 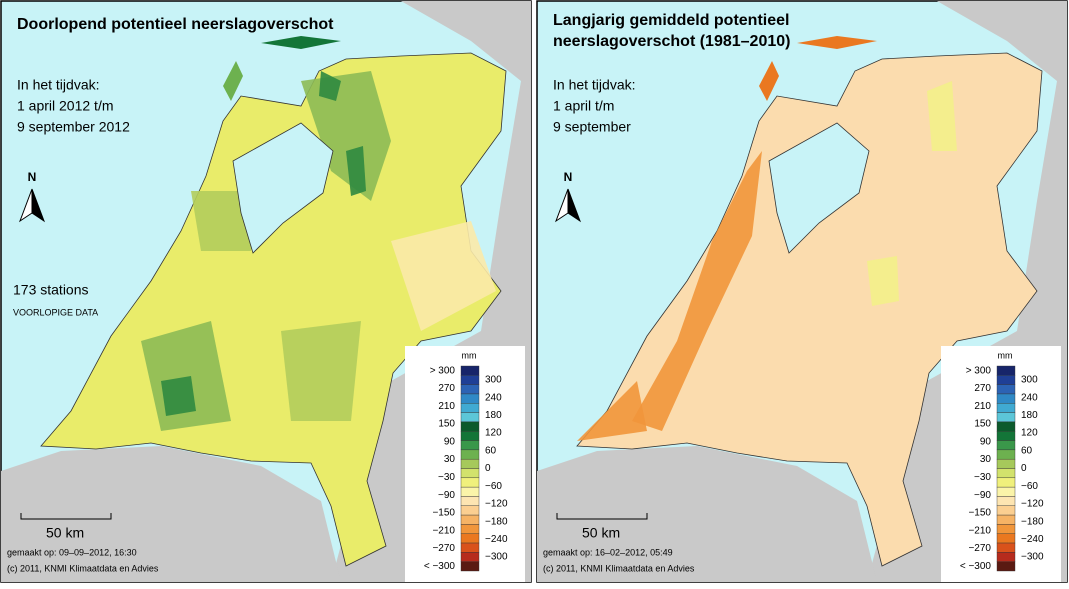 What do you see at coordinates (979, 513) in the screenshot?
I see `legend-label: −150` at bounding box center [979, 513].